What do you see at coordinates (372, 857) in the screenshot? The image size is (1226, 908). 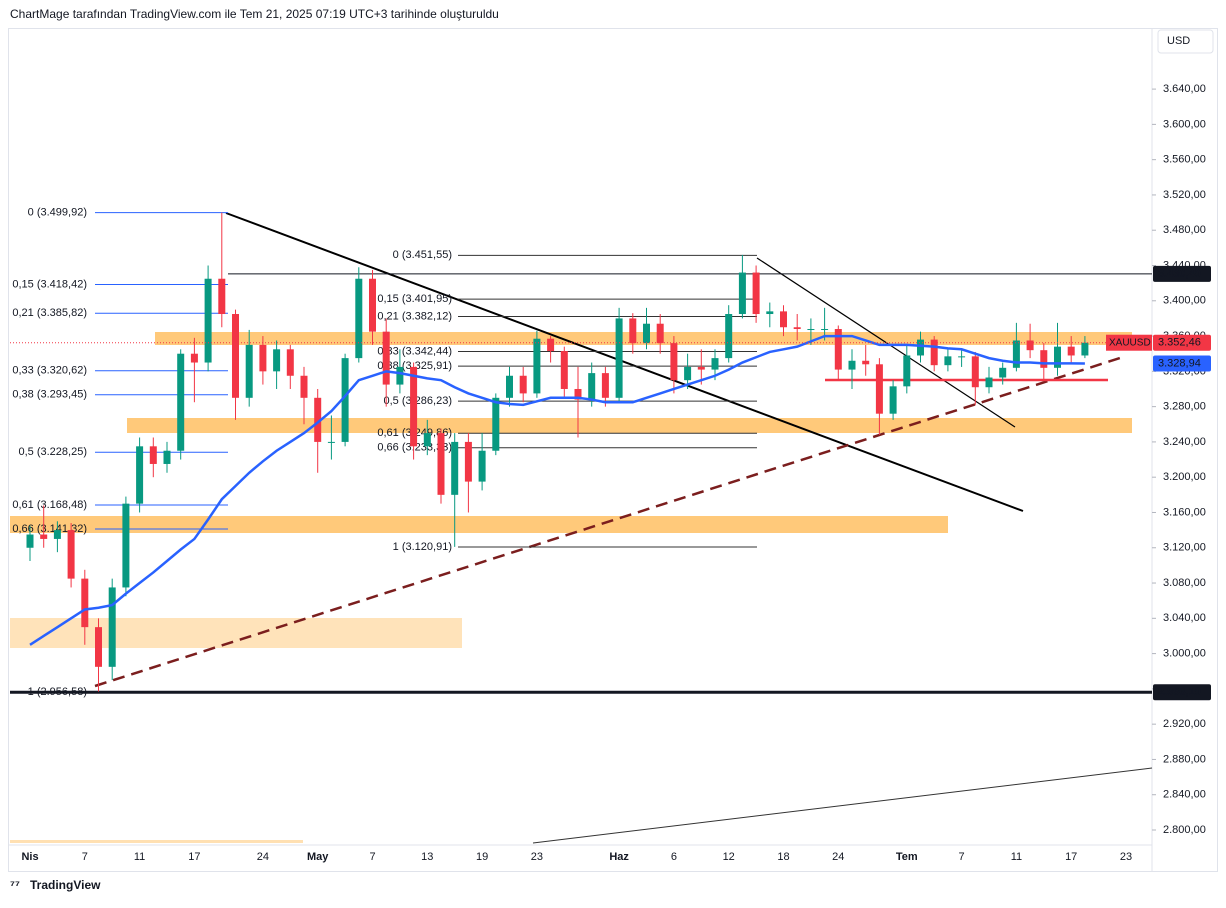 I see `x-tick-label: 7` at bounding box center [372, 857].